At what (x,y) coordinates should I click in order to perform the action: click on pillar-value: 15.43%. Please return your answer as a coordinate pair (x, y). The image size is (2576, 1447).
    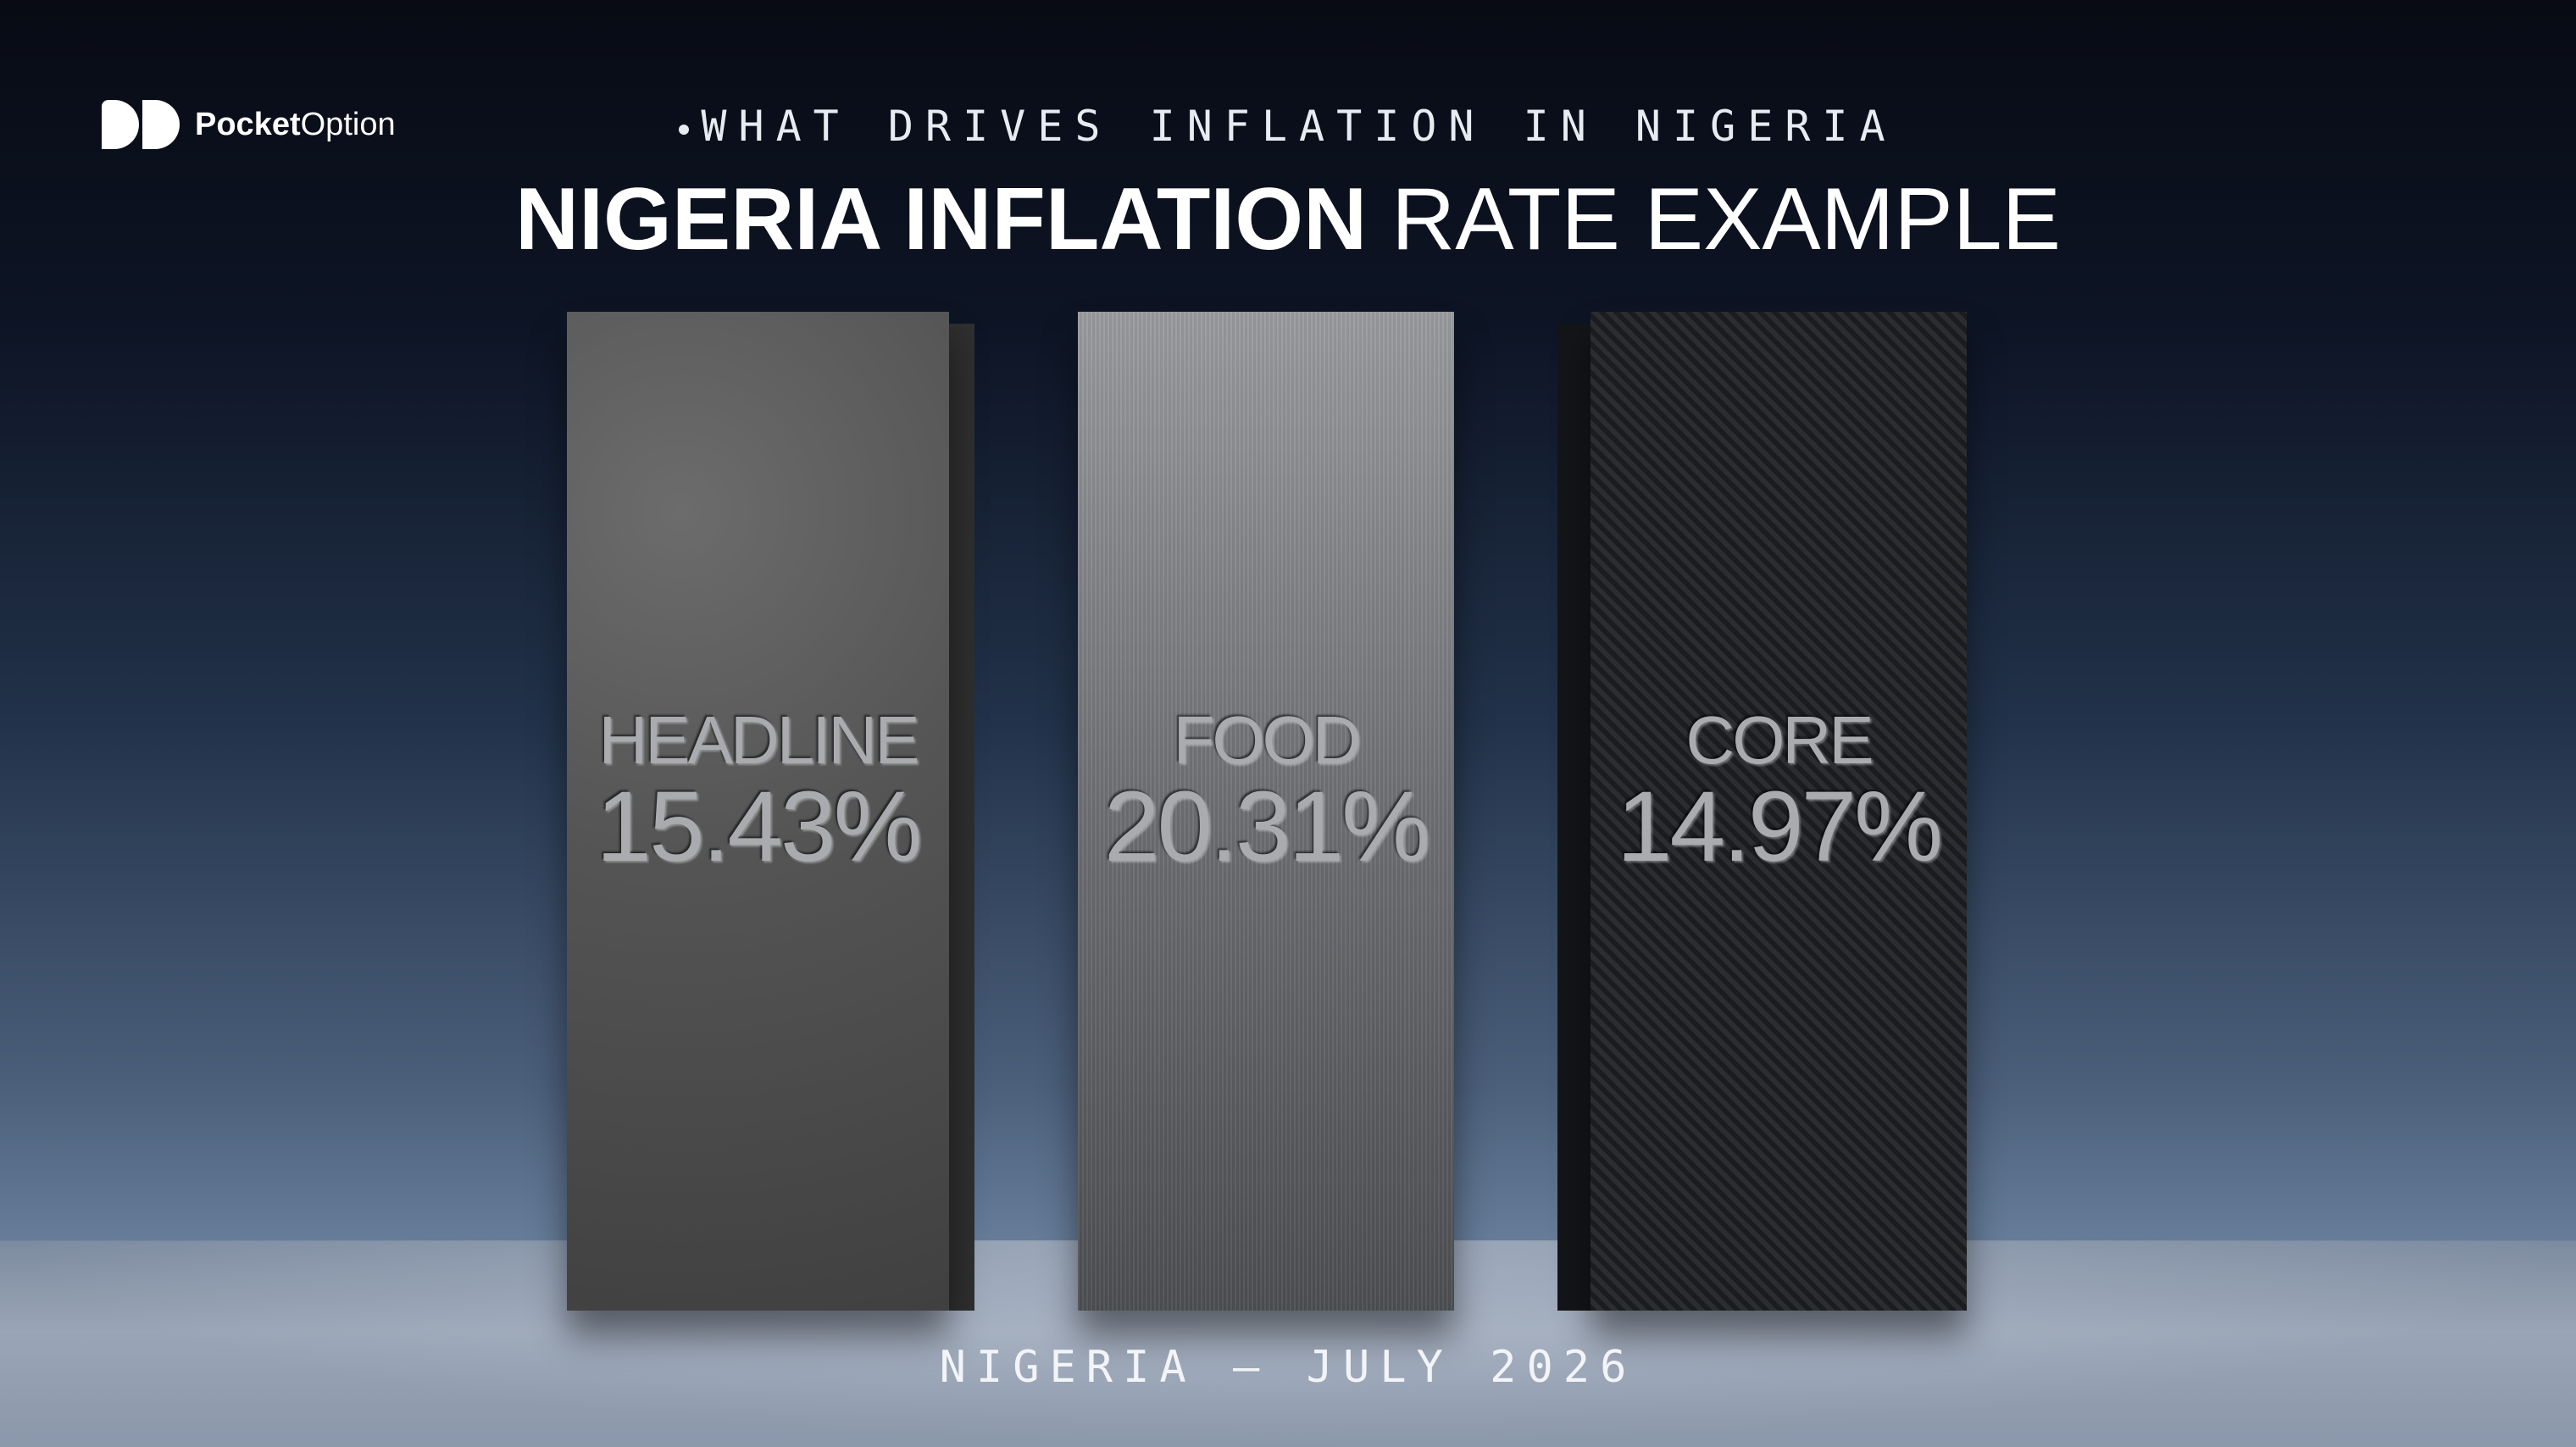
    Looking at the image, I should click on (759, 827).